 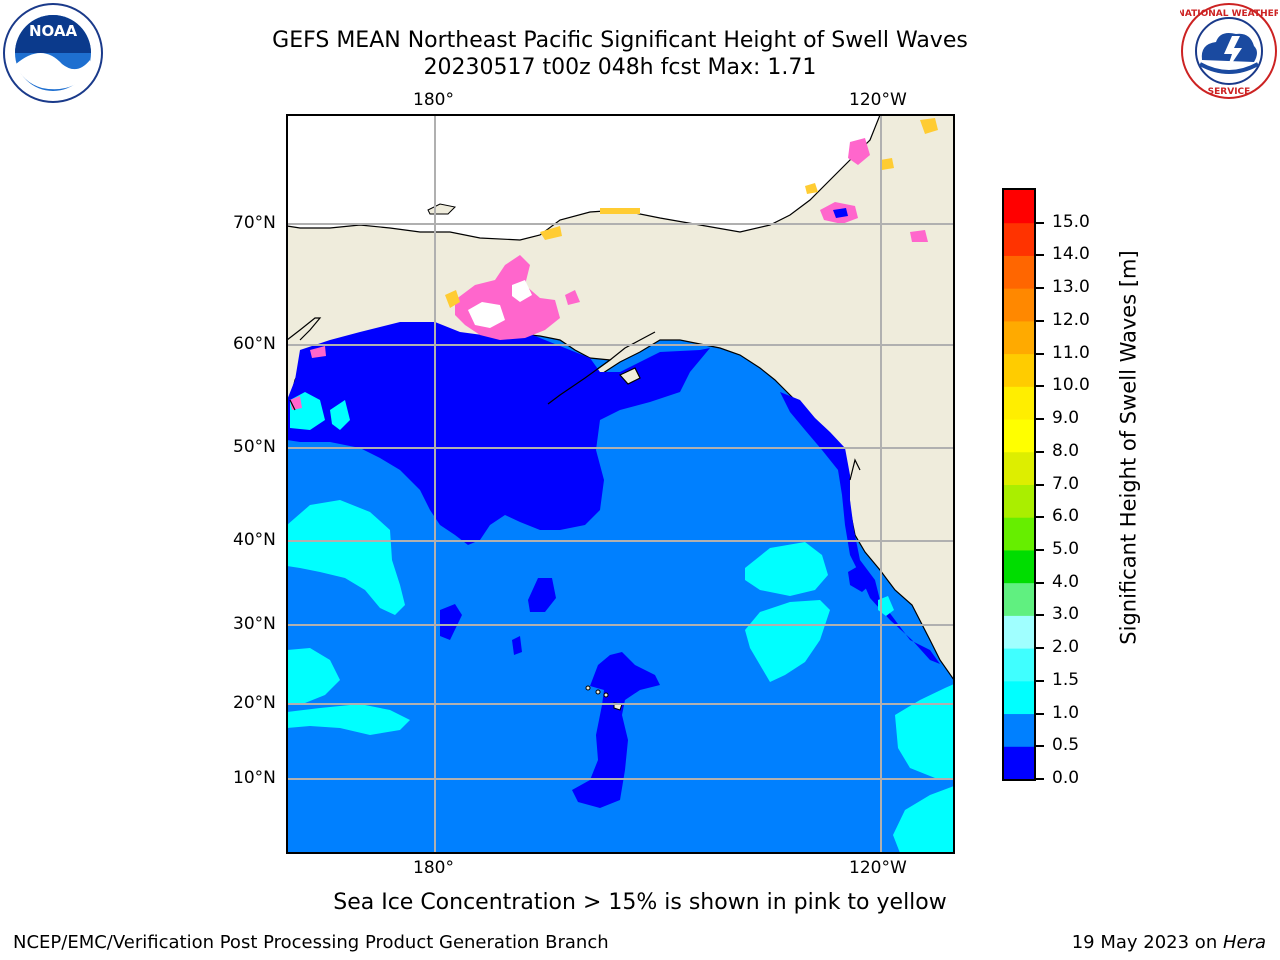 I want to click on ocean-cyan-east-10n, so click(x=923, y=819).